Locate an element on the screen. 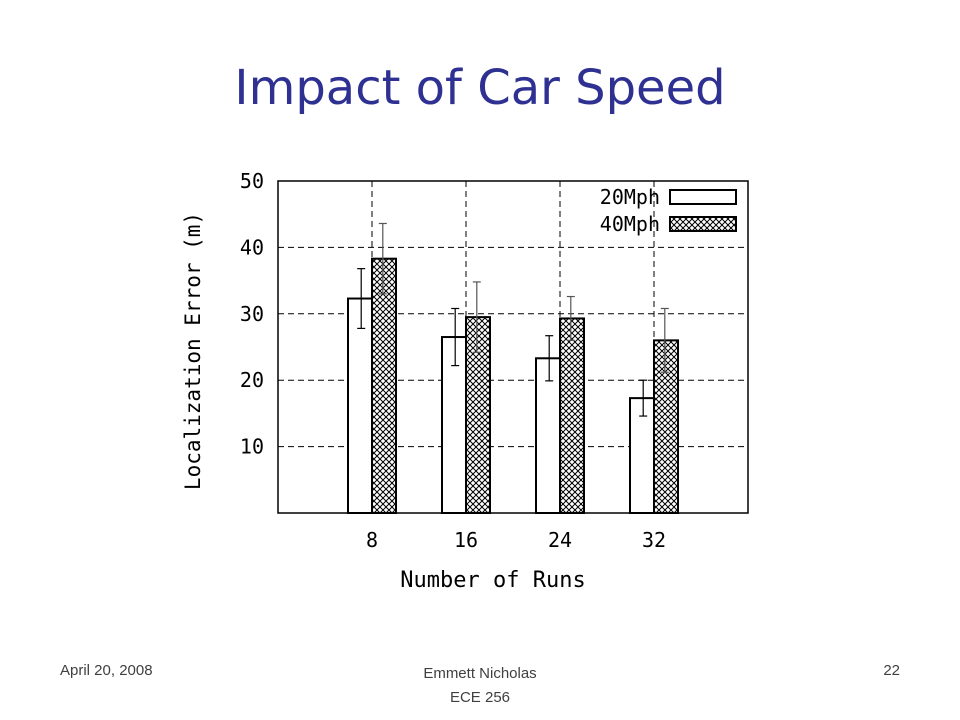 The height and width of the screenshot is (720, 960). y-tick-label: 20 is located at coordinates (252, 380).